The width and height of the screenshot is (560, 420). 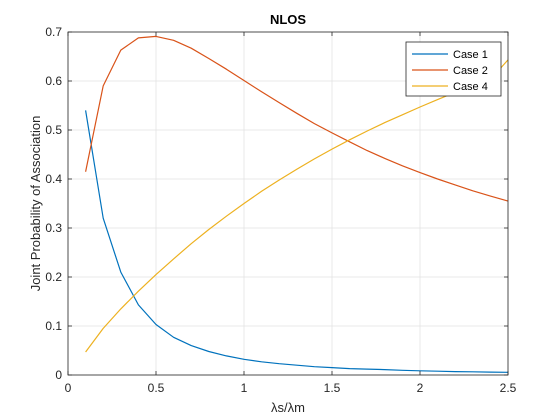 I want to click on y-tick-label: 0.2, so click(x=53, y=277).